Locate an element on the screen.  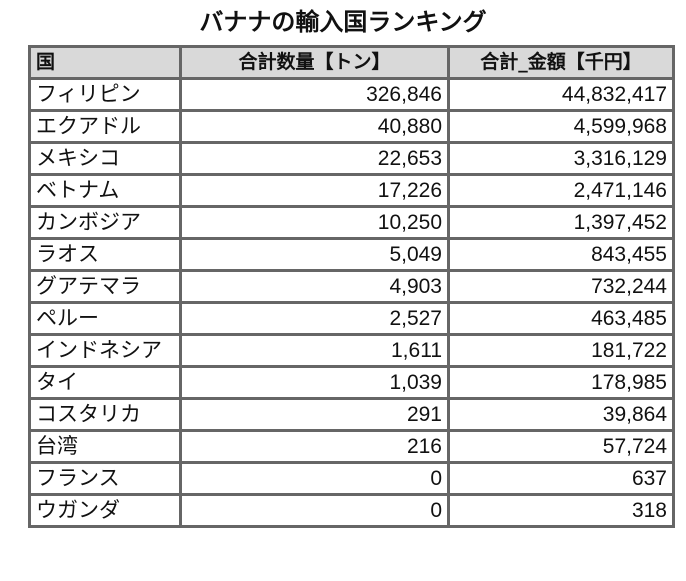
country-cell: インドネシア is located at coordinates (105, 350).